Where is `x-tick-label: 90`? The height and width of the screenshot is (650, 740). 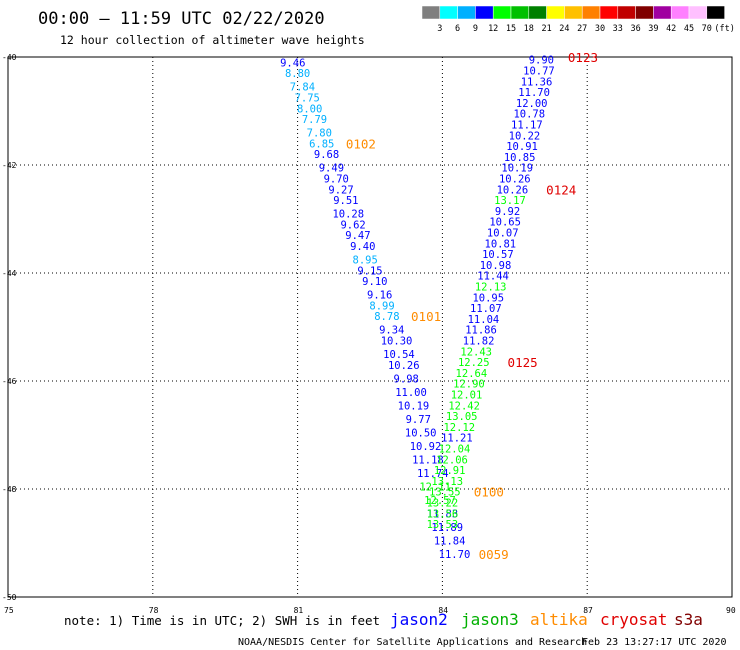
x-tick-label: 90 is located at coordinates (731, 610).